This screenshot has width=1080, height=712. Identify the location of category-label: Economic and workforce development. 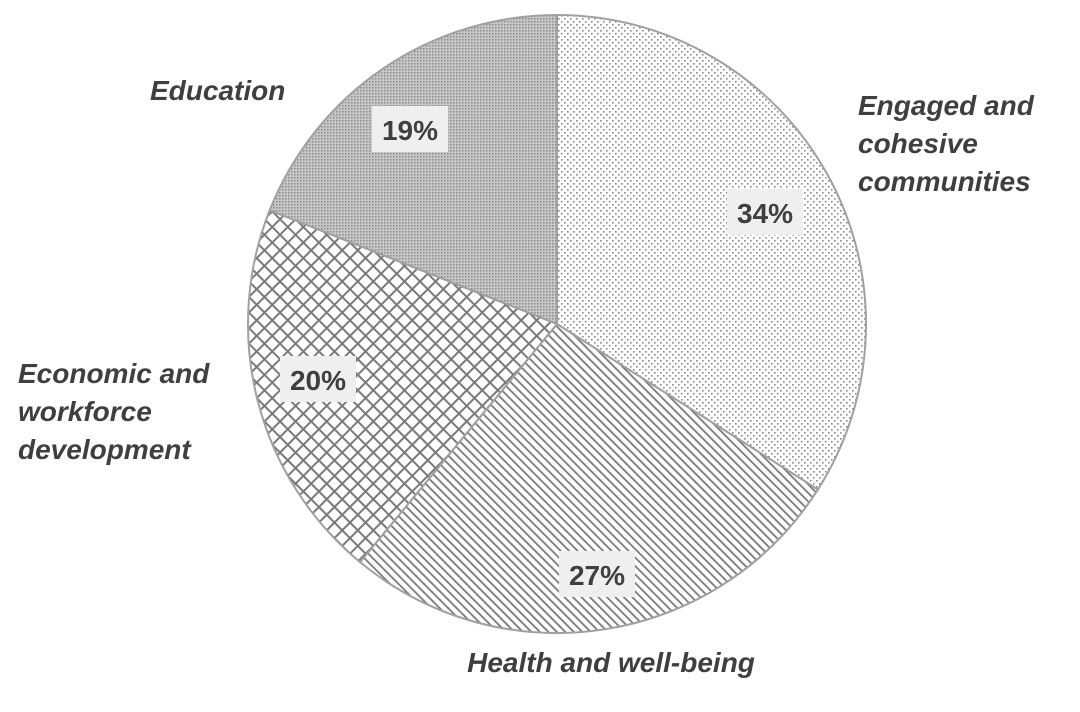
(114, 411).